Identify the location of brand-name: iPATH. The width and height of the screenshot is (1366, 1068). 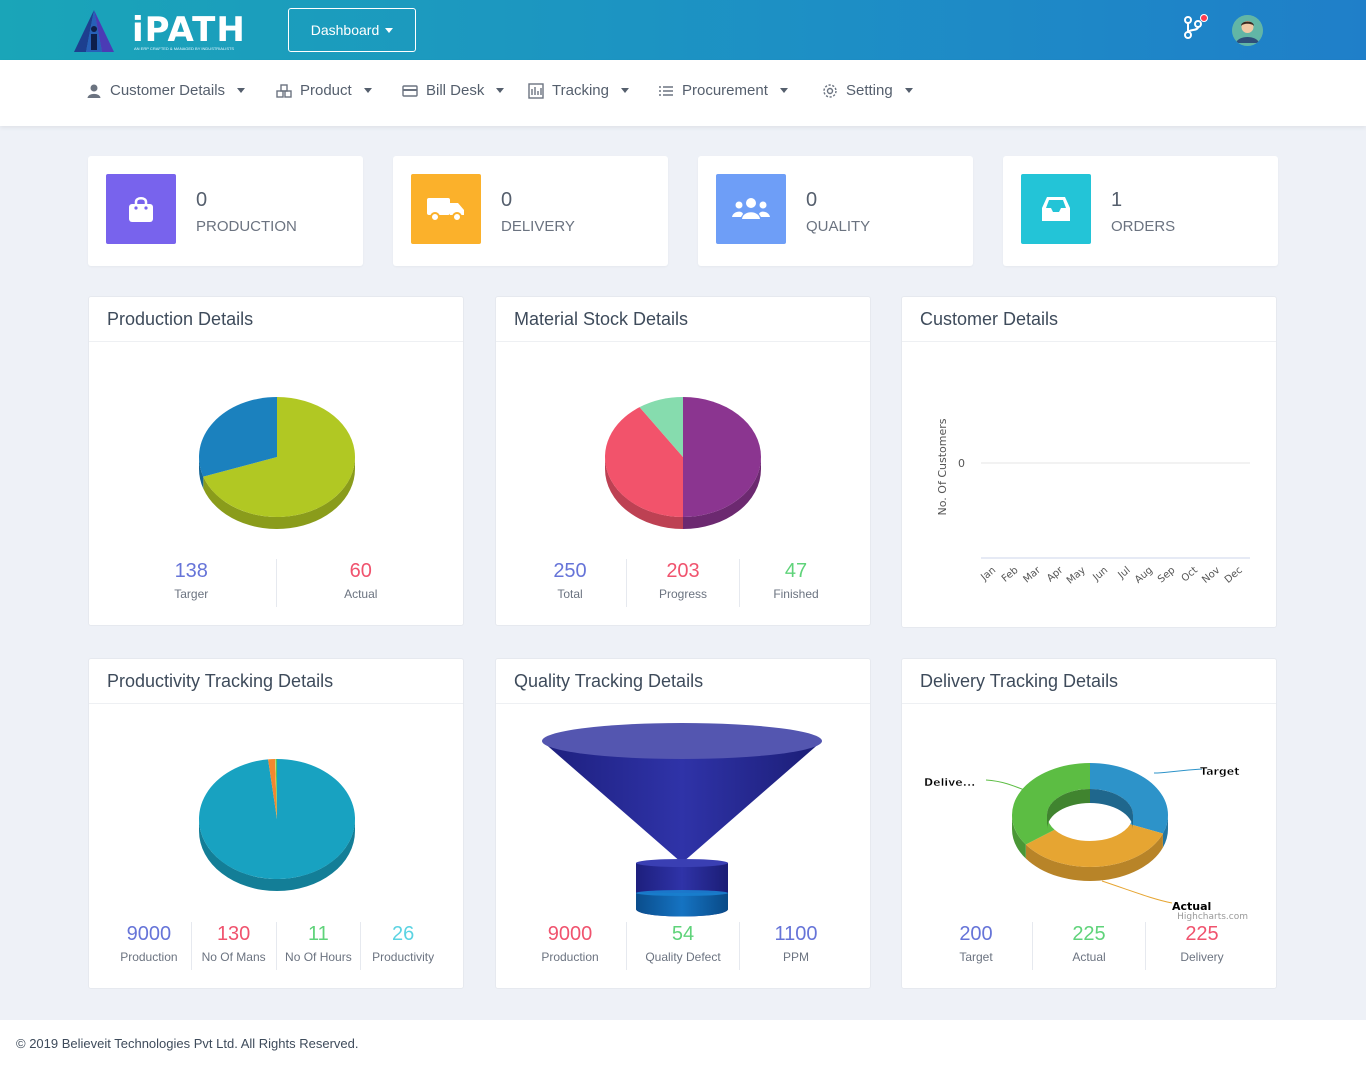
(189, 30).